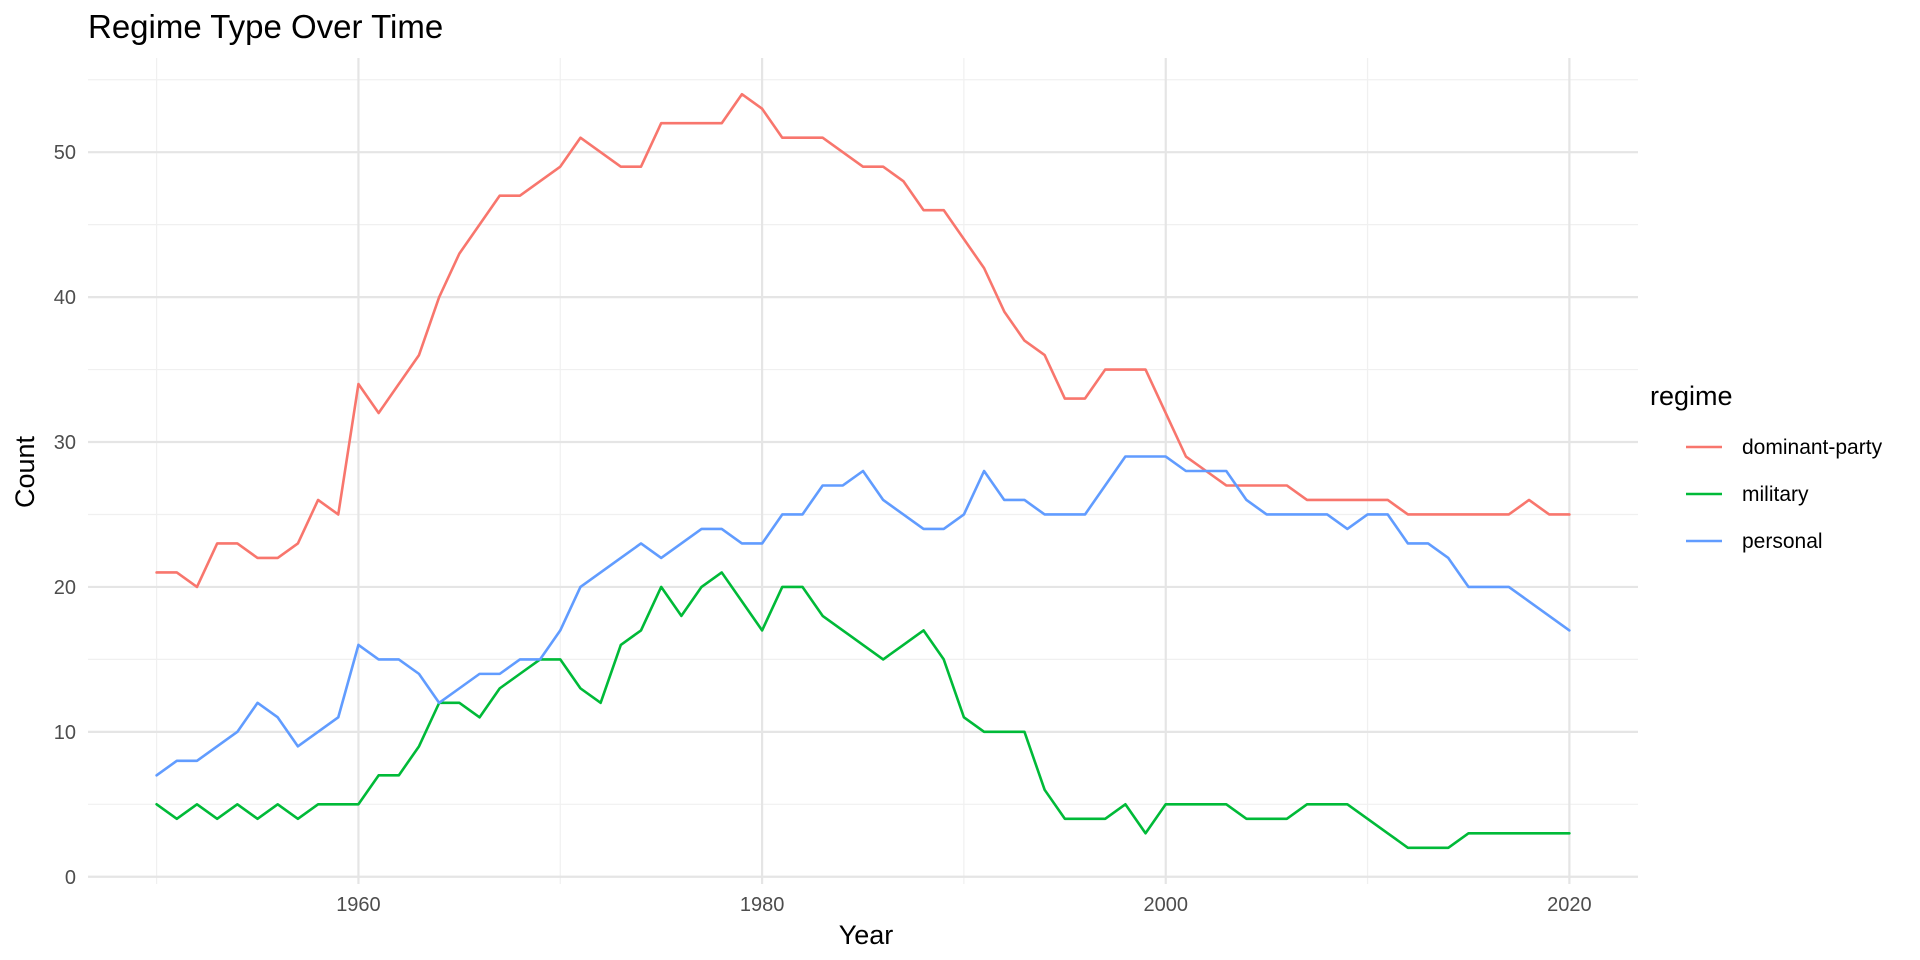  I want to click on y-axis-ticks: 0 10 20 30 40 50, so click(65, 515).